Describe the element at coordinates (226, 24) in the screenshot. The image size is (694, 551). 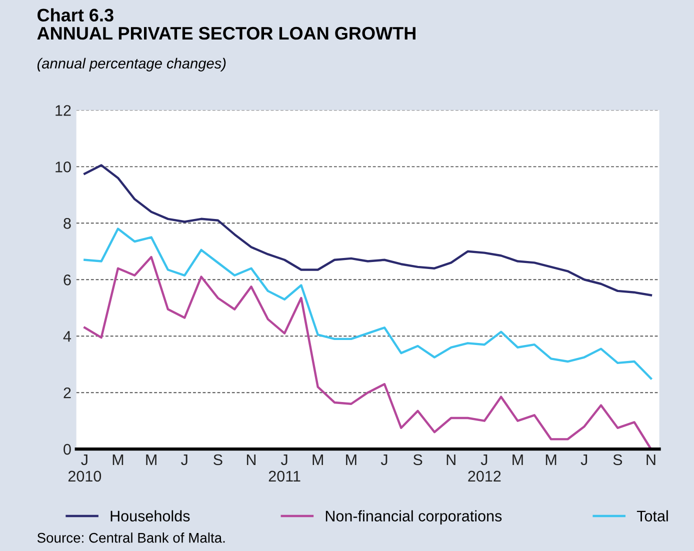
I see `chart-title: Chart 6.3 ANNUAL PRIVATE SECTOR LOAN GROWTH` at that location.